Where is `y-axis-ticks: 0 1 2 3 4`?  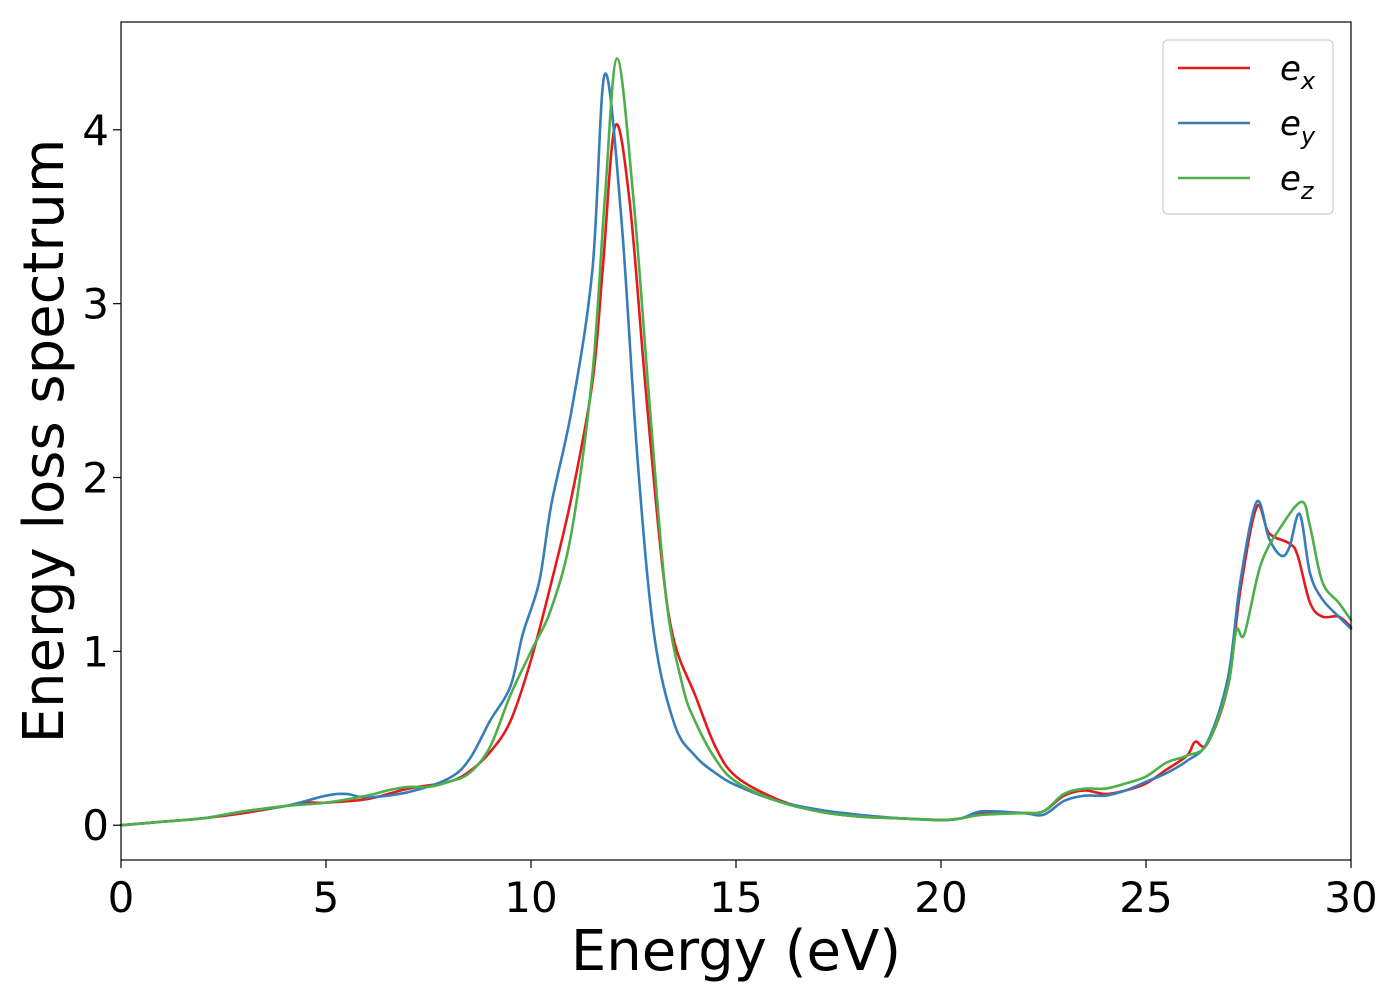 y-axis-ticks: 0 1 2 3 4 is located at coordinates (101, 478).